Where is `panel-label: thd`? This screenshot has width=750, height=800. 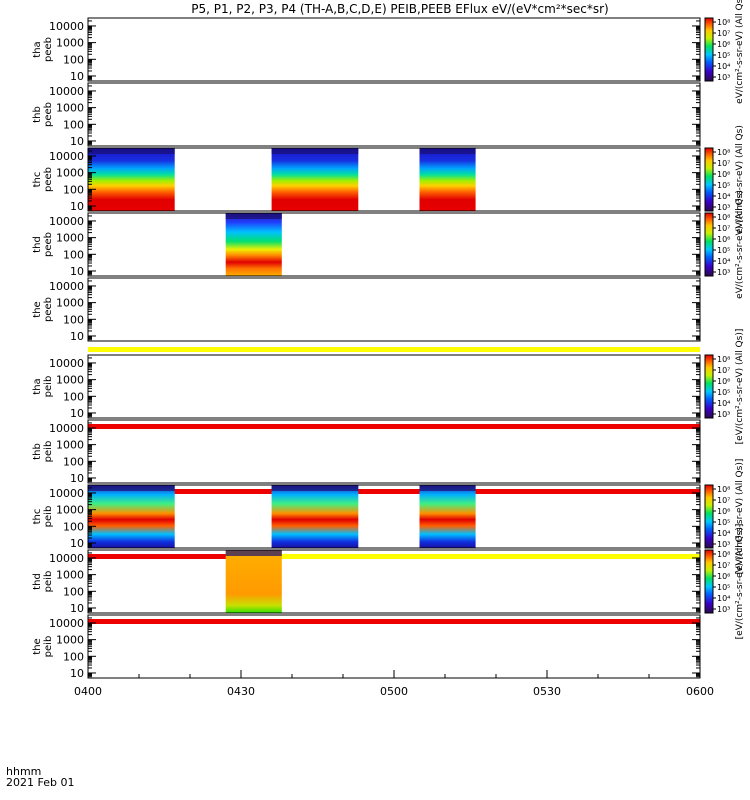
panel-label: thd is located at coordinates (37, 244).